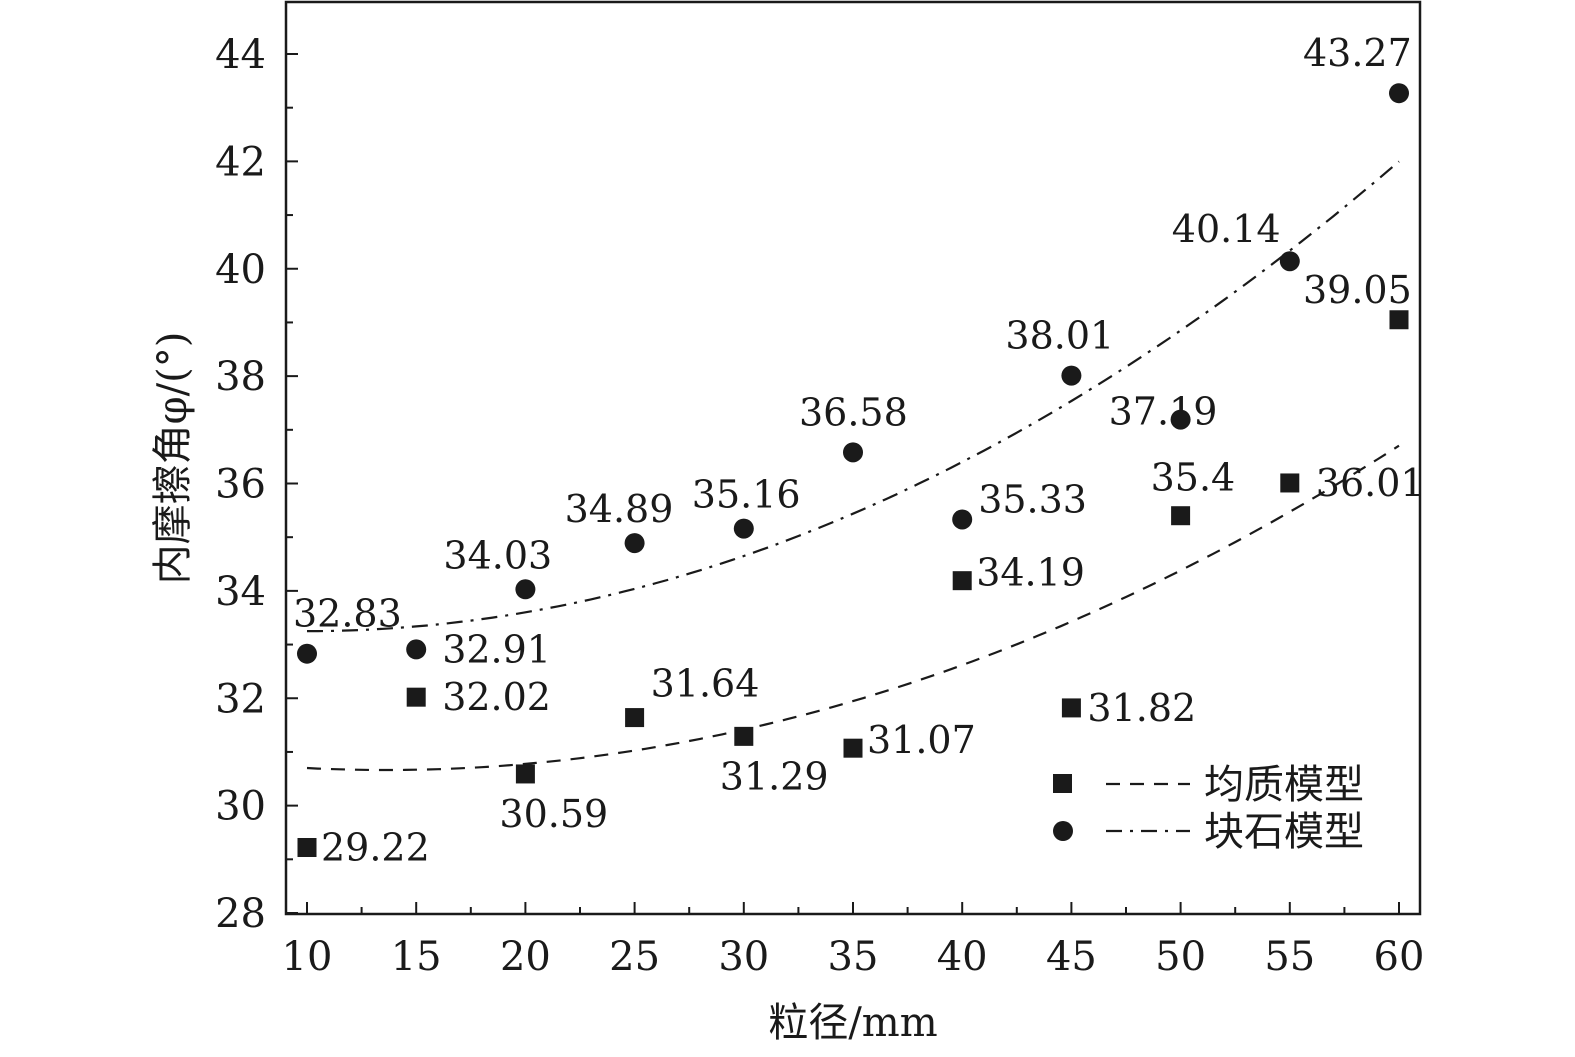 This screenshot has height=1057, width=1575. I want to click on data-label: 31.82, so click(1141, 708).